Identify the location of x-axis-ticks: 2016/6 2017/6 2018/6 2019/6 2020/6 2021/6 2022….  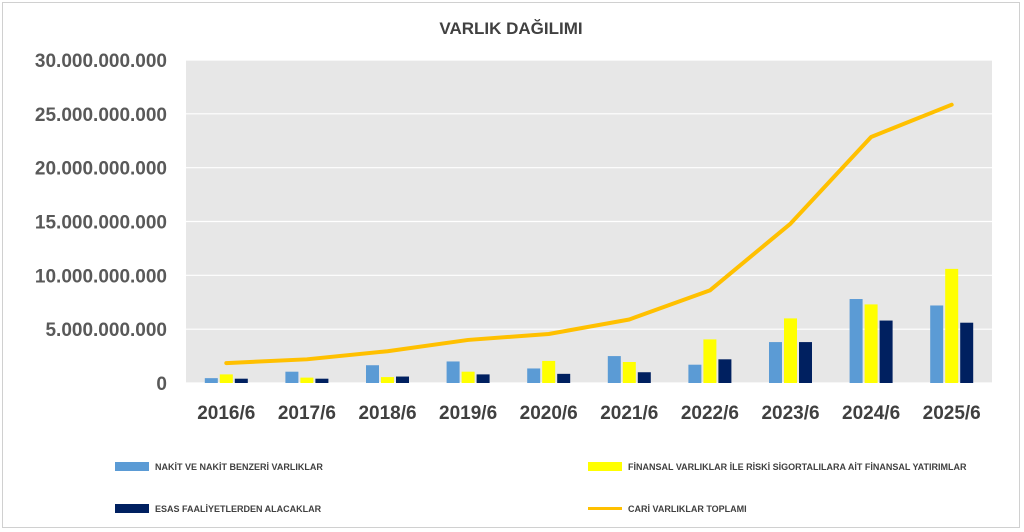
(589, 413).